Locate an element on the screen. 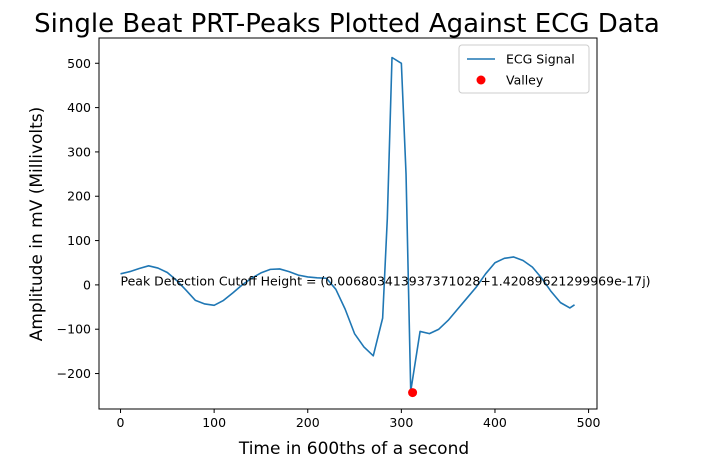 This screenshot has height=468, width=721. y-tick-label--200: −200 is located at coordinates (74, 373).